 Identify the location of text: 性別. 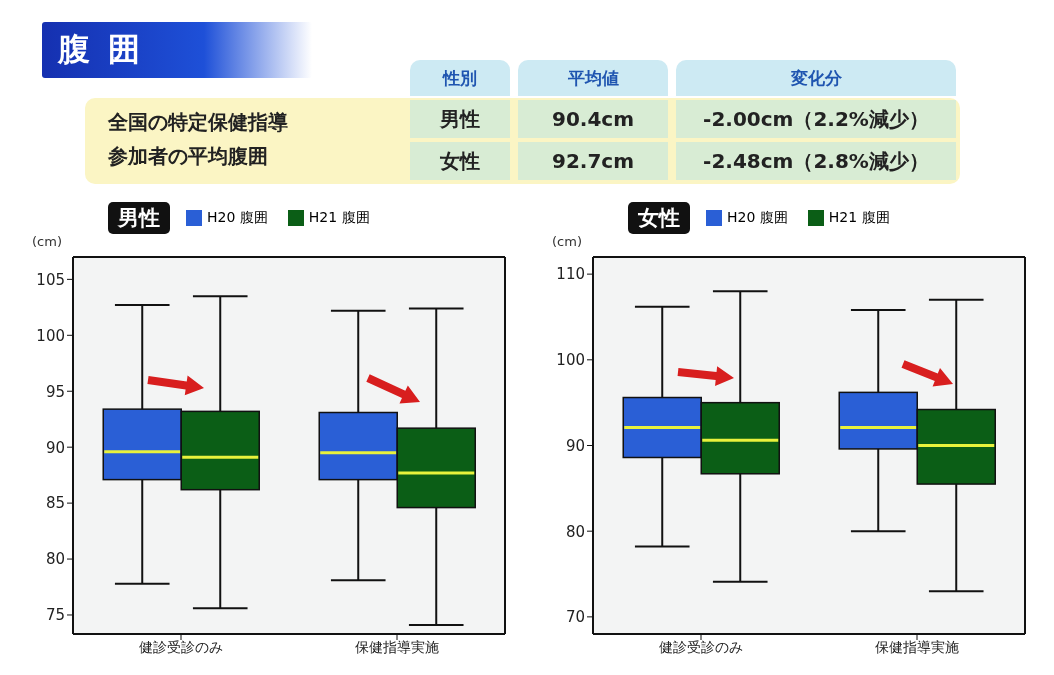
(460, 78).